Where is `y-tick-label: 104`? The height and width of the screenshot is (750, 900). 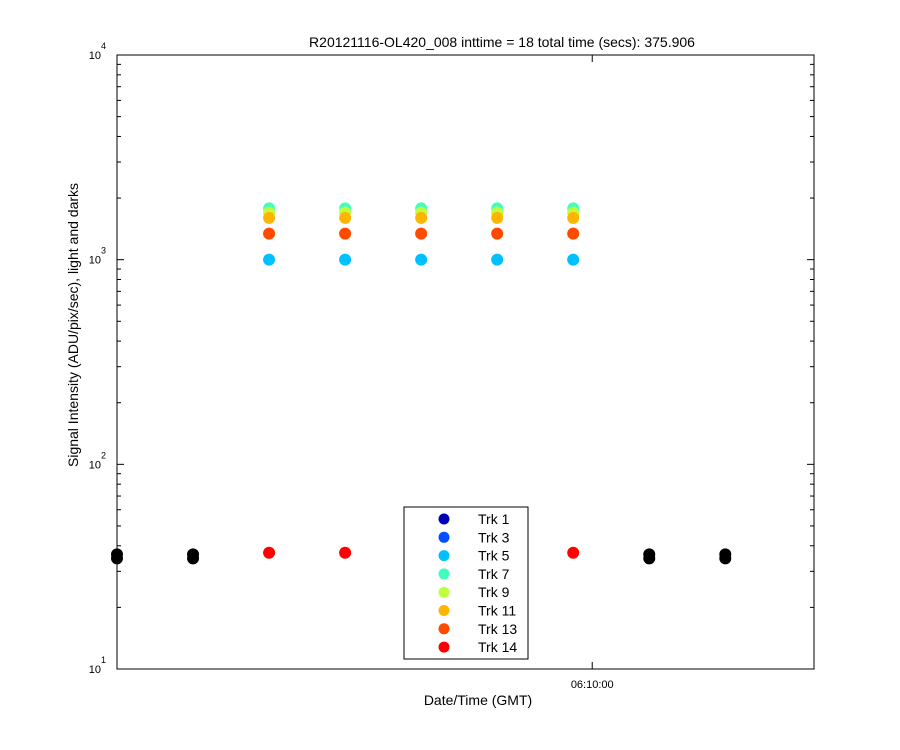
y-tick-label: 104 is located at coordinates (97, 51).